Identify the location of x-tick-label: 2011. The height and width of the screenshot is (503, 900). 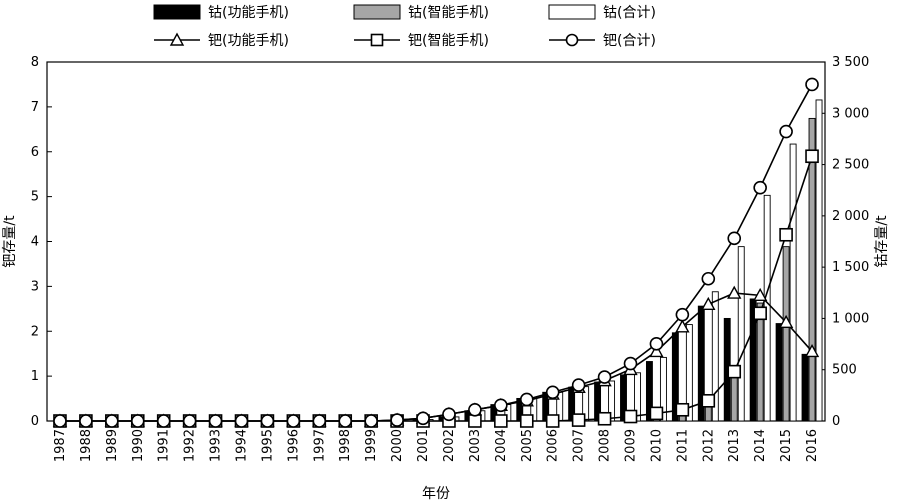
(682, 445).